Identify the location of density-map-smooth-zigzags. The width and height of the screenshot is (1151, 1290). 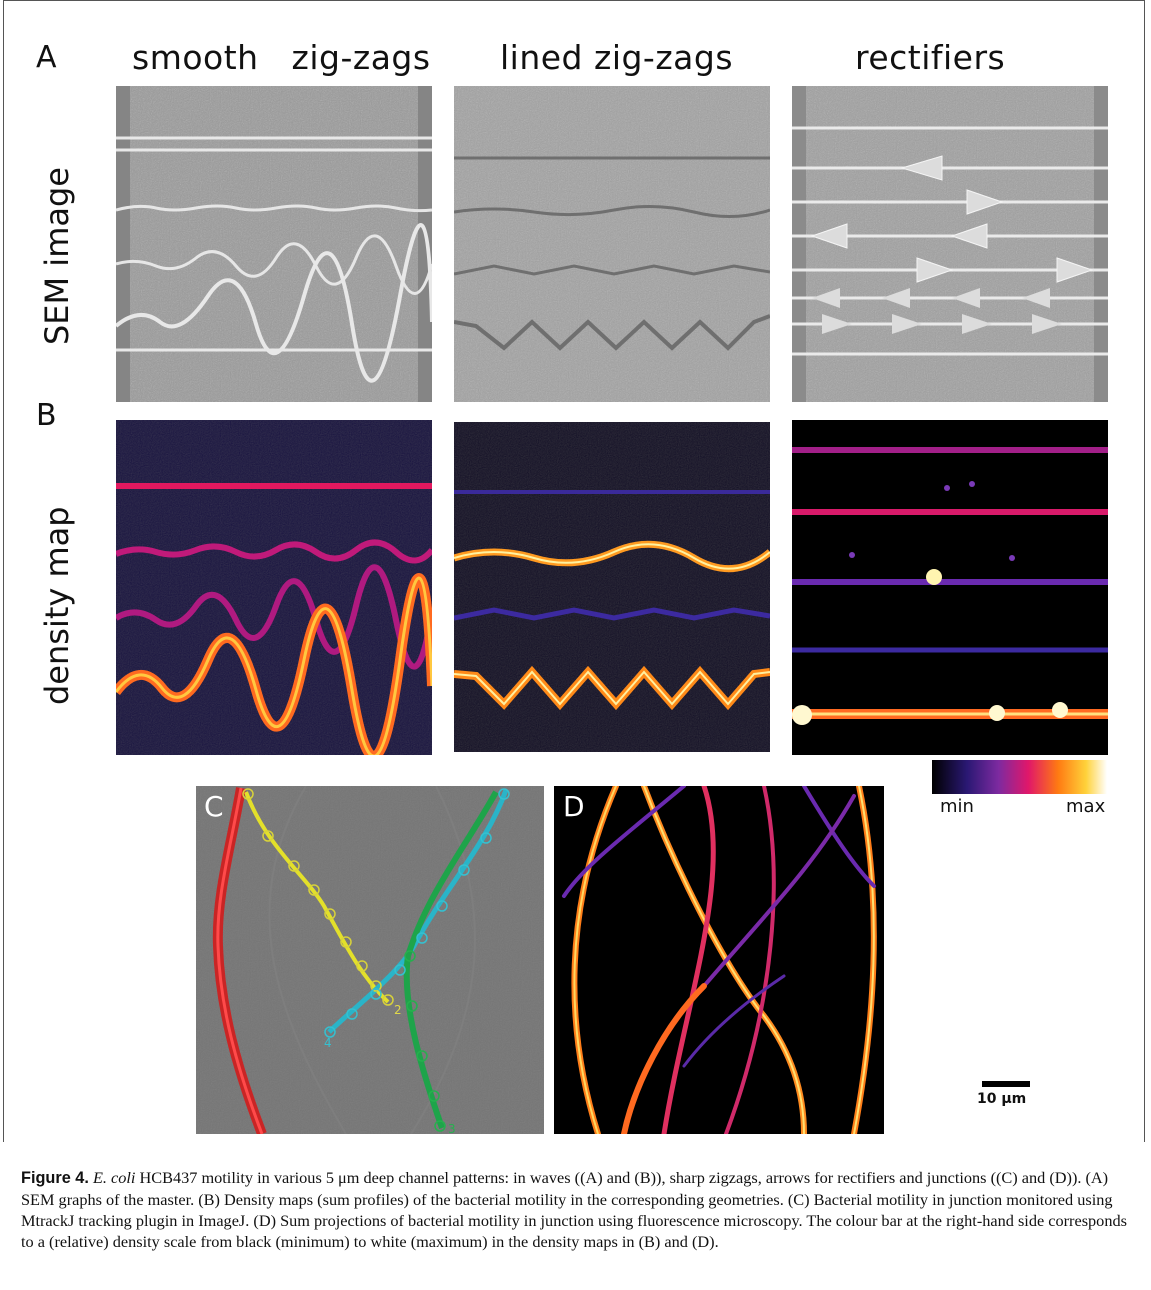
(274, 587).